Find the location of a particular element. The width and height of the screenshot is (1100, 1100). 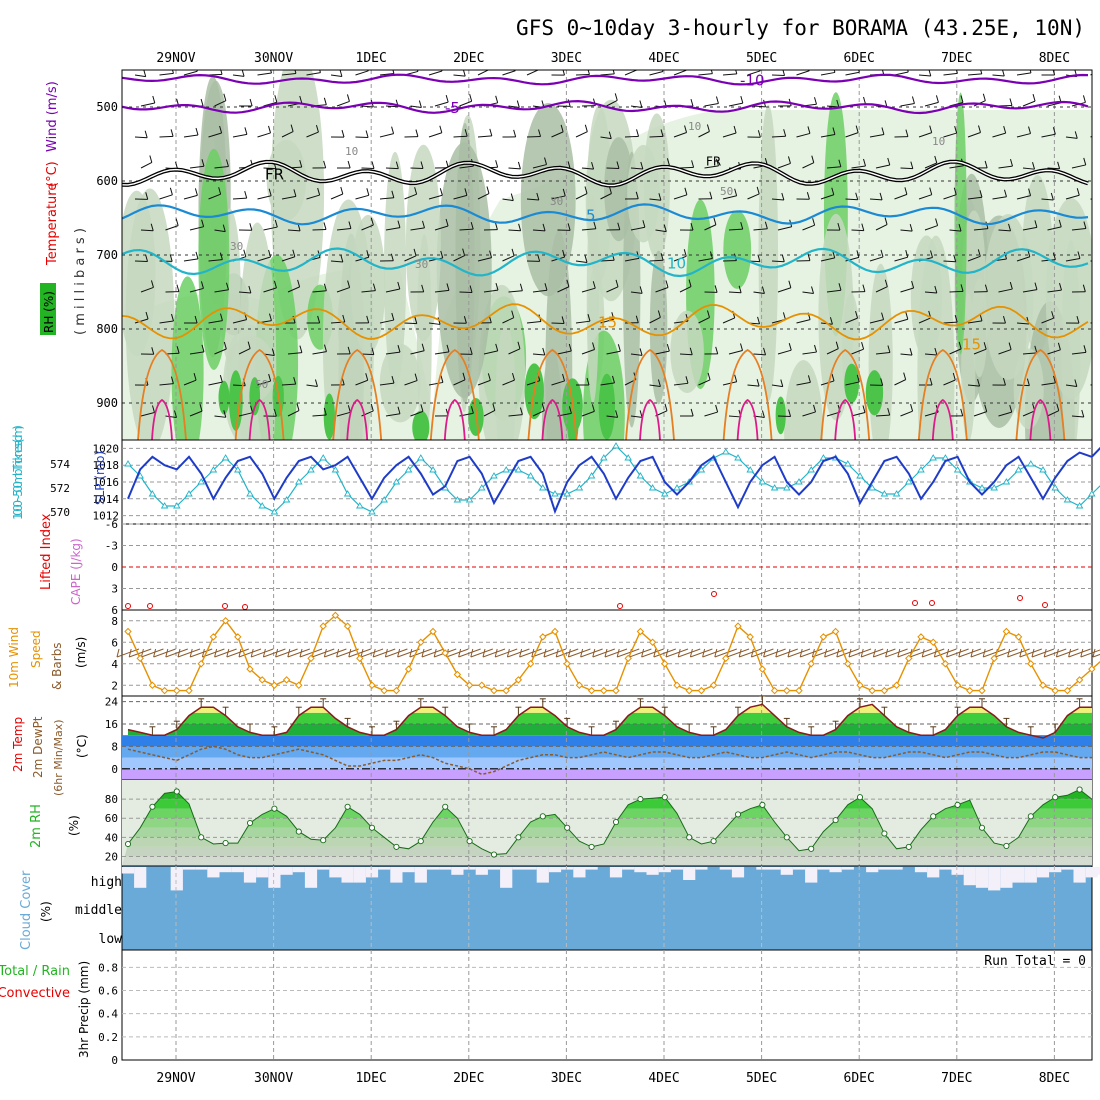

wind-ylabel-2: Speed is located at coordinates (36, 649).